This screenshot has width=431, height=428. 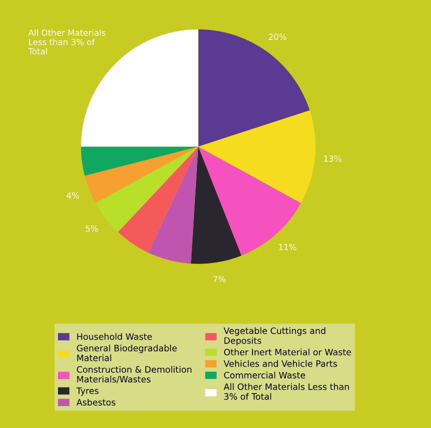 I want to click on legend-label: All Other Materials Less than 3% of Total, so click(x=286, y=391).